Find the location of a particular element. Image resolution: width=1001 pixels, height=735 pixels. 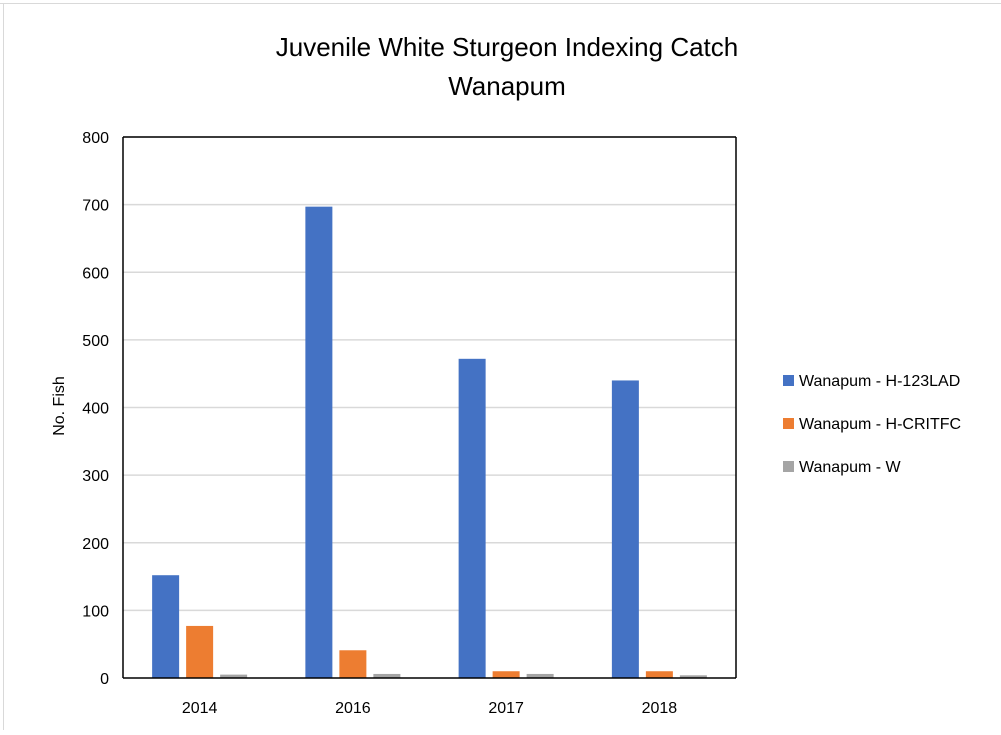

chart-frame-left is located at coordinates (3, 366).